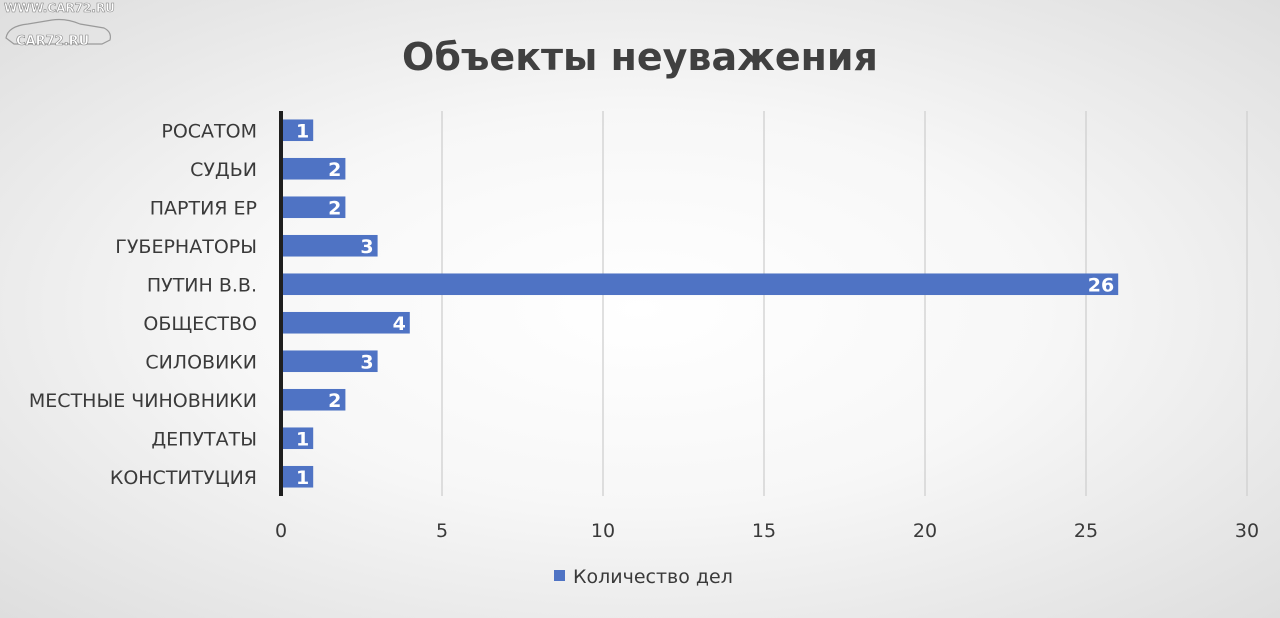 The width and height of the screenshot is (1280, 618). I want to click on x-tick-label: 25, so click(1086, 531).